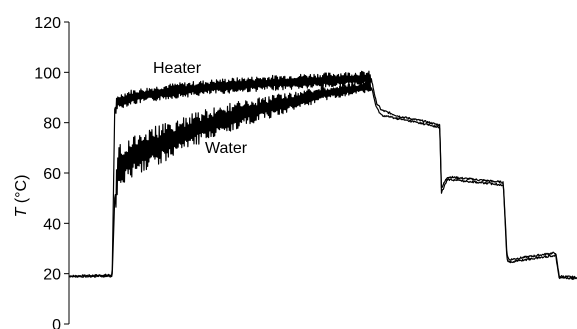  I want to click on y-axis-title: T (°C), so click(21, 196).